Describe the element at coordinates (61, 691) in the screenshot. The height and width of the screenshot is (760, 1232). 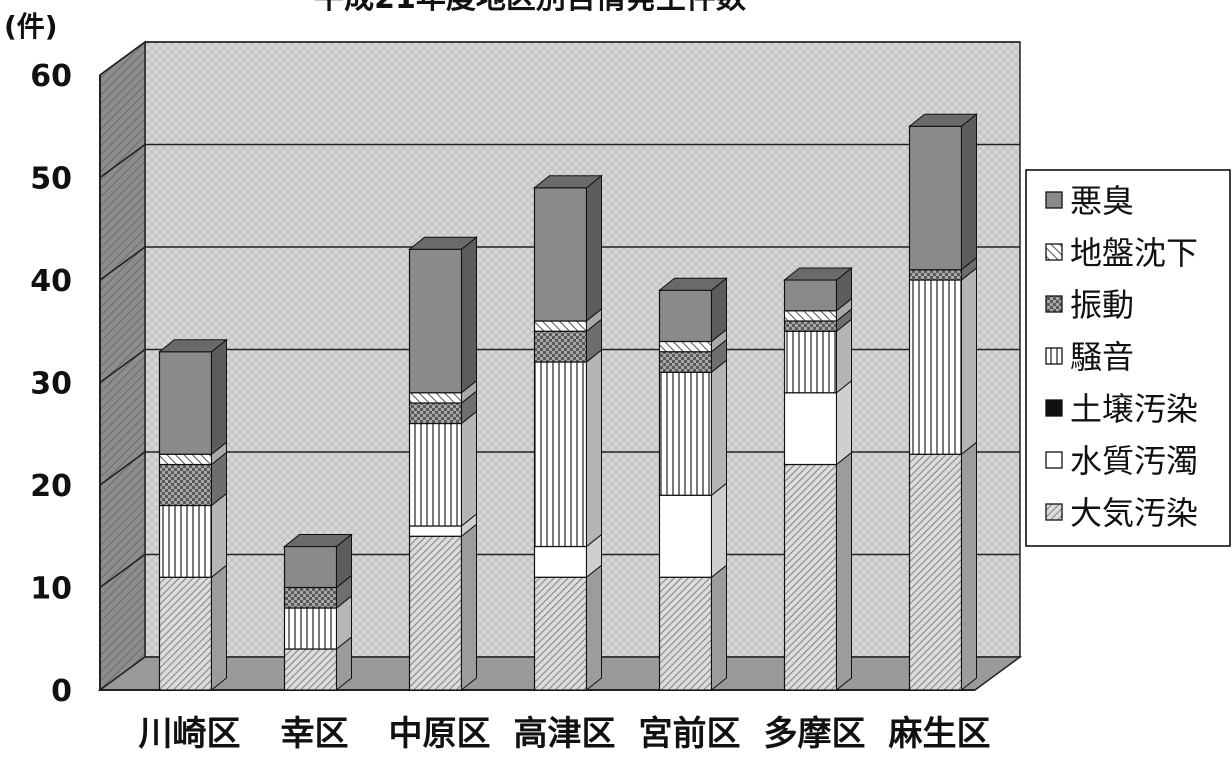
I see `y-tick-label: 0` at that location.